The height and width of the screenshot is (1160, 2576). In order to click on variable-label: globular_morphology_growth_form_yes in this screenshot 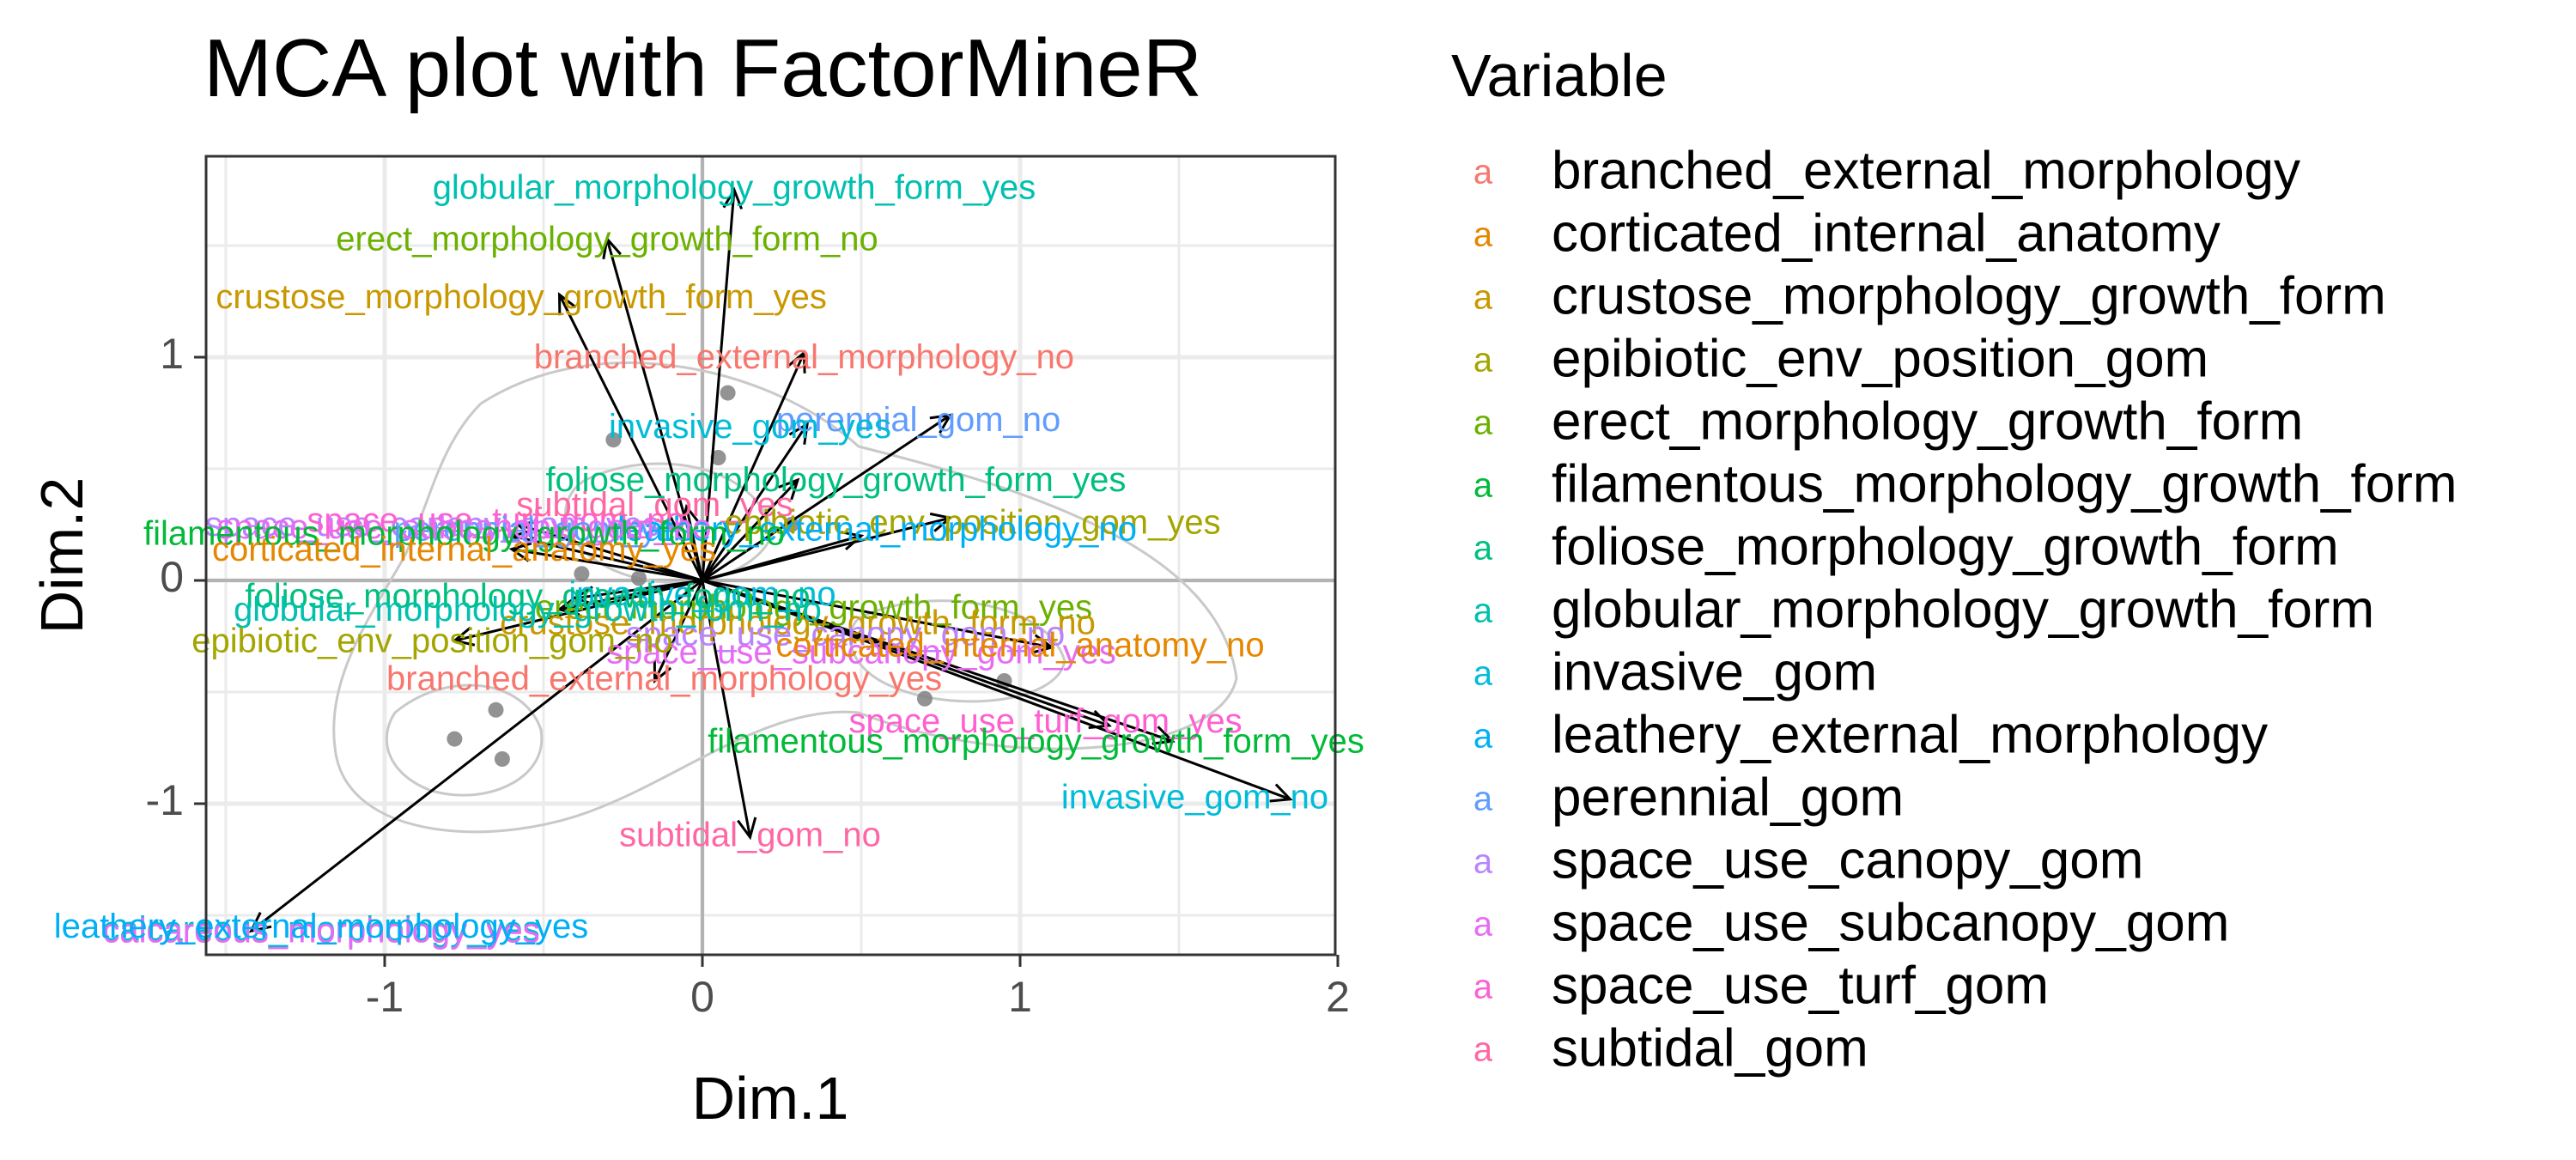, I will do `click(735, 188)`.